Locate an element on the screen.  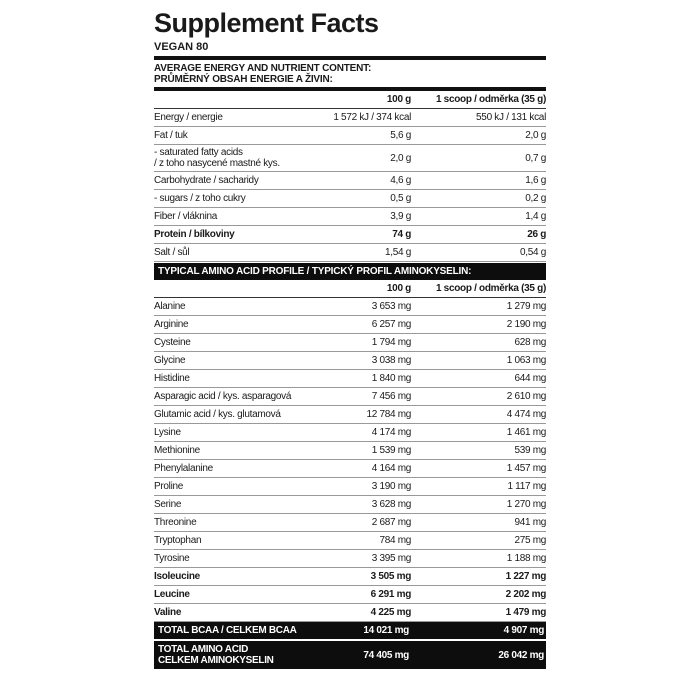
row-per-scoop: 1 270 mg is located at coordinates (526, 504).